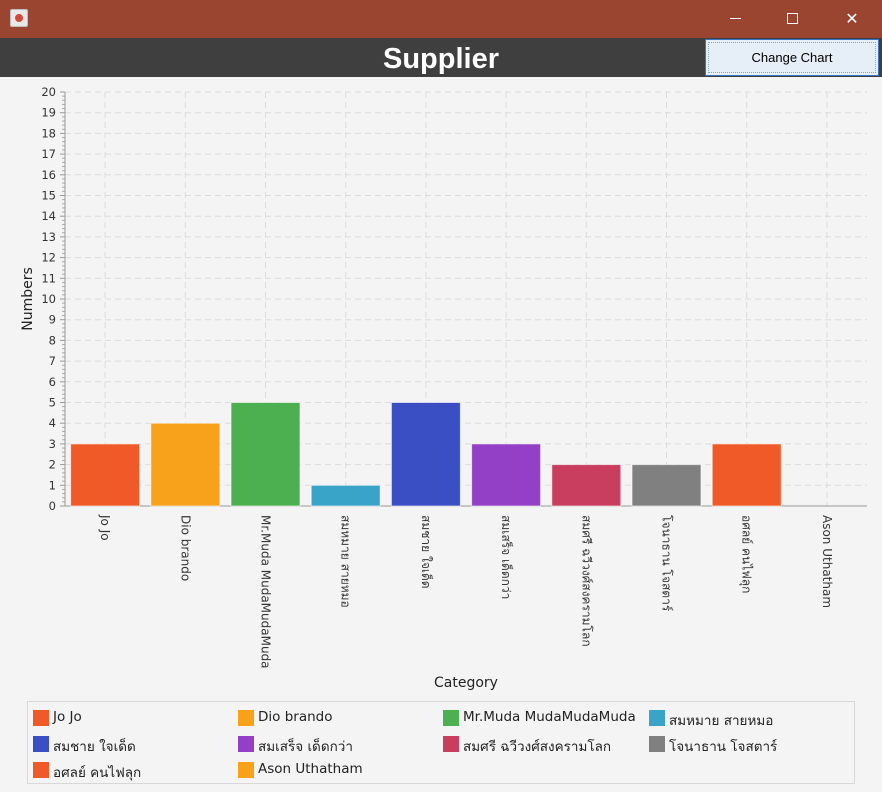  What do you see at coordinates (667, 563) in the screenshot?
I see `x-tick-label: โจนาธาน โจสตาร์` at bounding box center [667, 563].